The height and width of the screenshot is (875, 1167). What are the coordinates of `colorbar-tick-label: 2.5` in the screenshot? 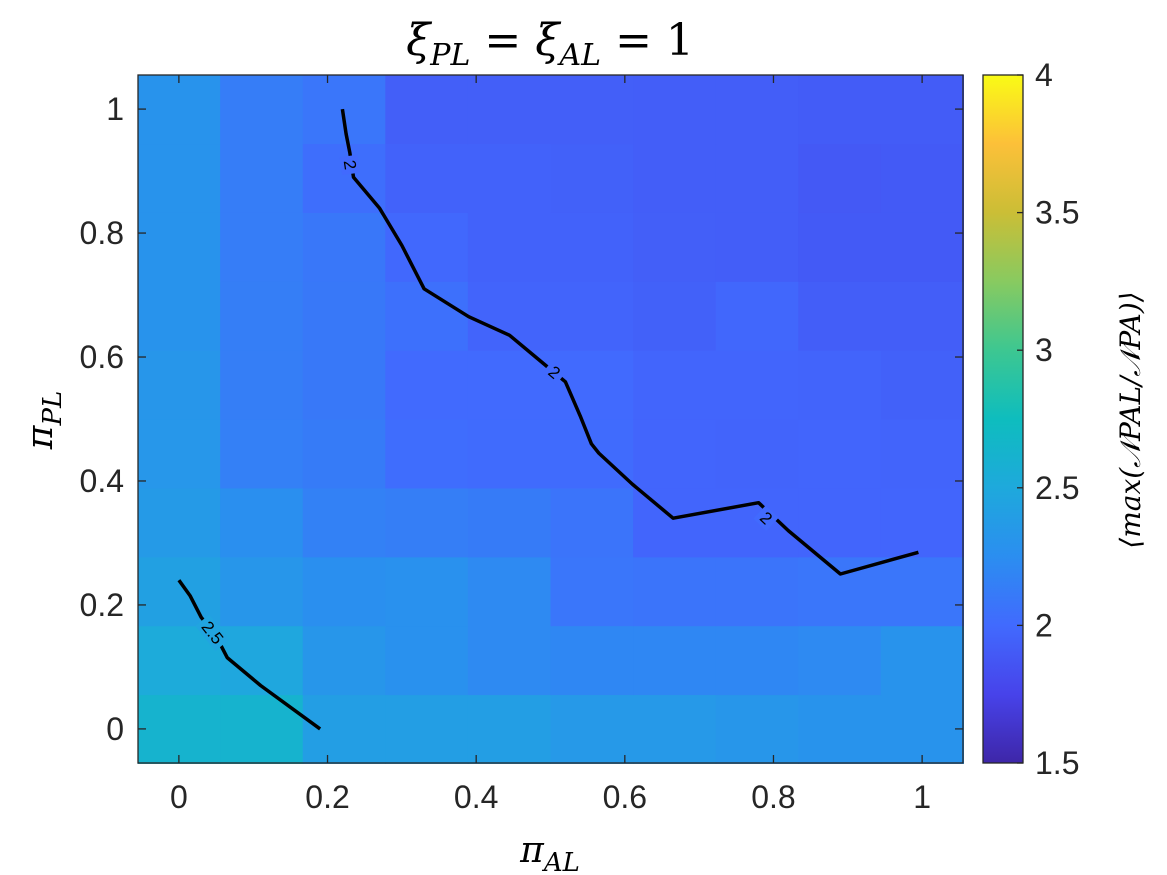 It's located at (1057, 488).